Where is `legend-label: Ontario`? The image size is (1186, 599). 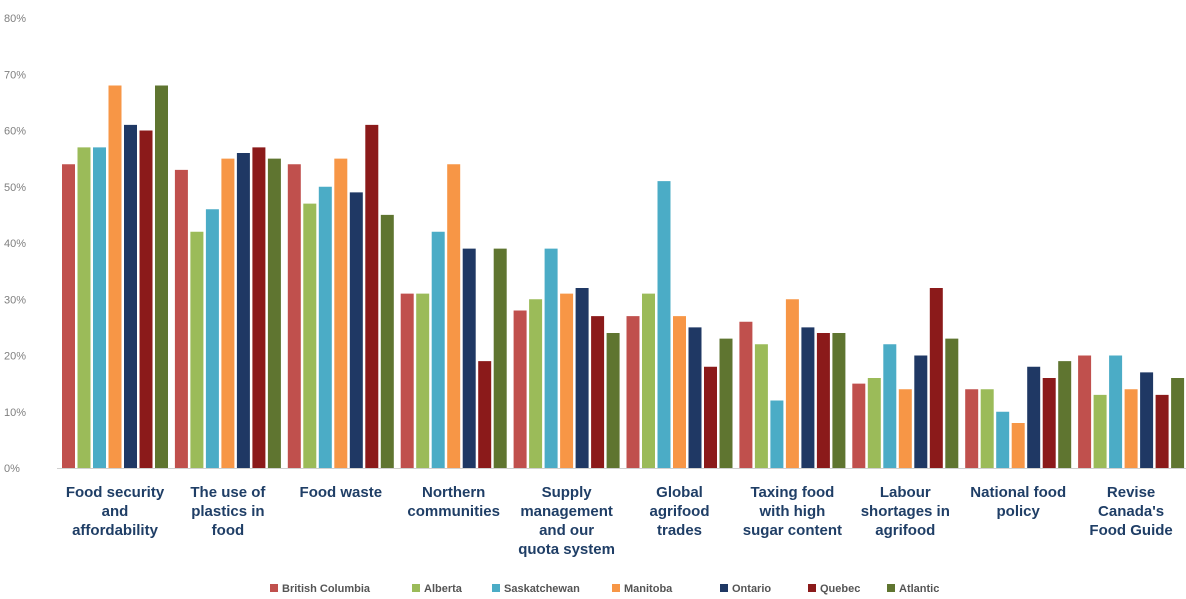
legend-label: Ontario is located at coordinates (751, 589).